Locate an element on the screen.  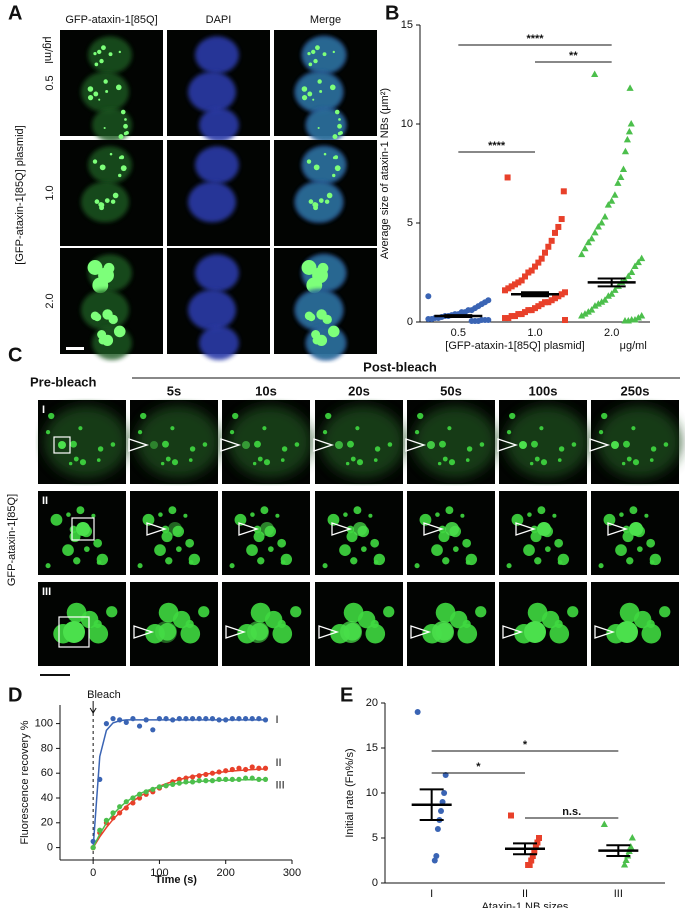
x-tick-label: 1.0 is located at coordinates (534, 333).